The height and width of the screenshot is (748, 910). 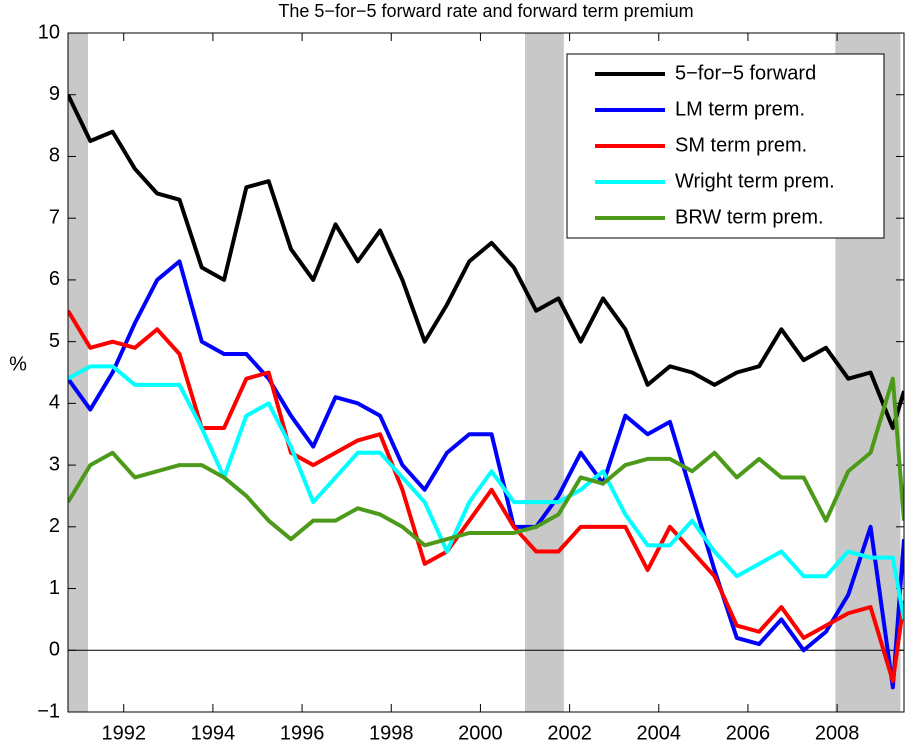 I want to click on legend-label: SM term prem., so click(x=741, y=145).